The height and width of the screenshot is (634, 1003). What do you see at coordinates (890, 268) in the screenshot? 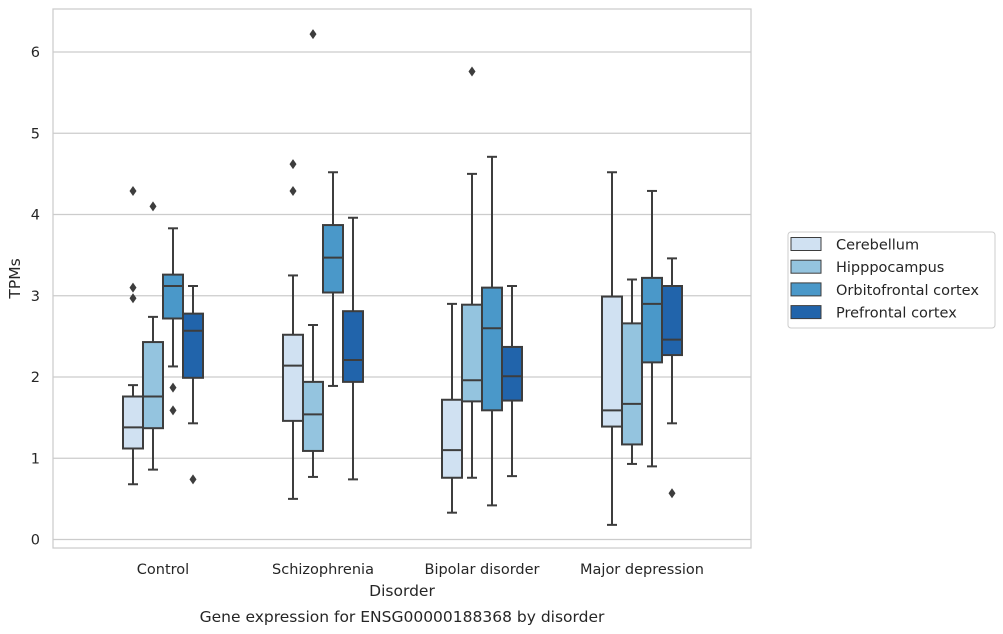
I see `legend-label: Hipppocampus` at bounding box center [890, 268].